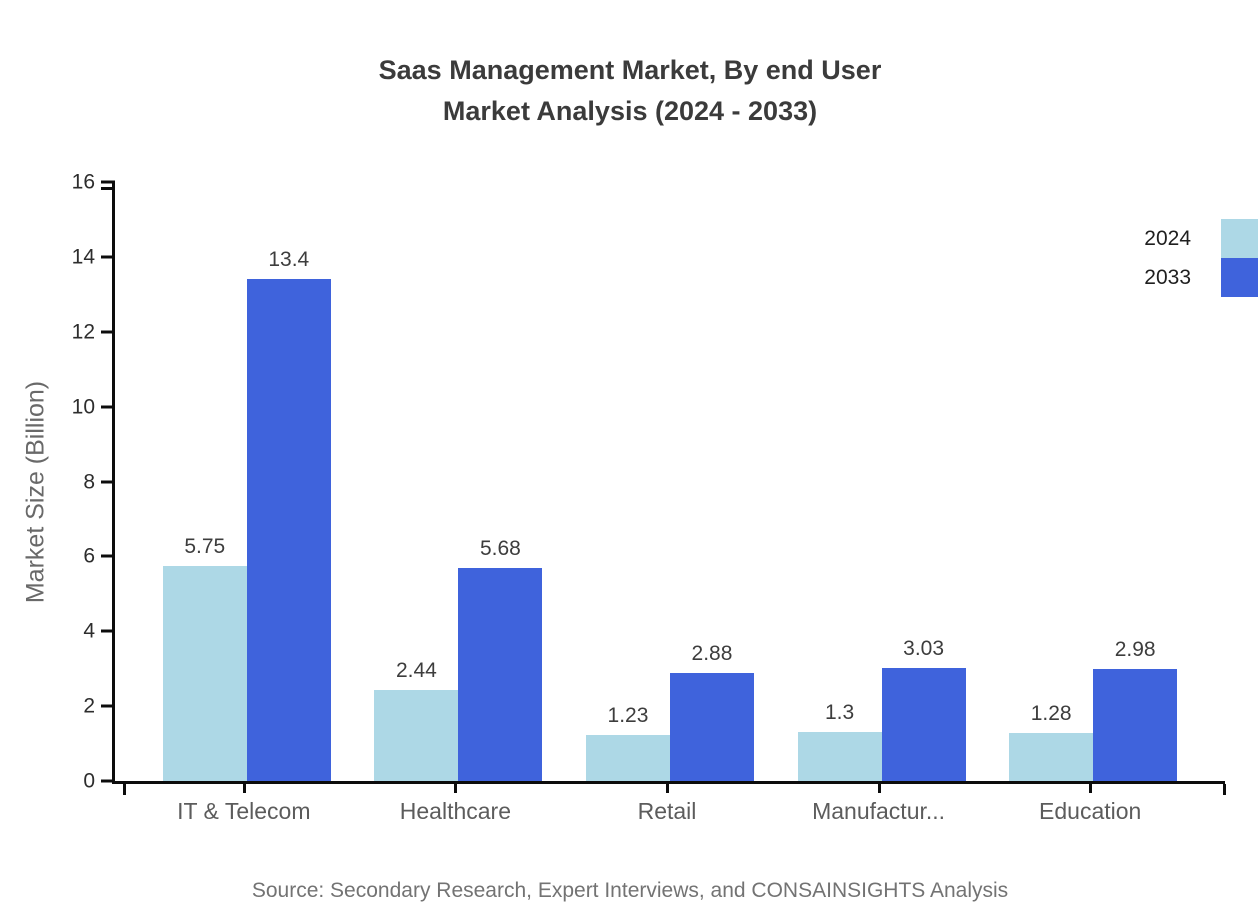 The height and width of the screenshot is (920, 1260). What do you see at coordinates (1239, 277) in the screenshot?
I see `legend-swatch-2033` at bounding box center [1239, 277].